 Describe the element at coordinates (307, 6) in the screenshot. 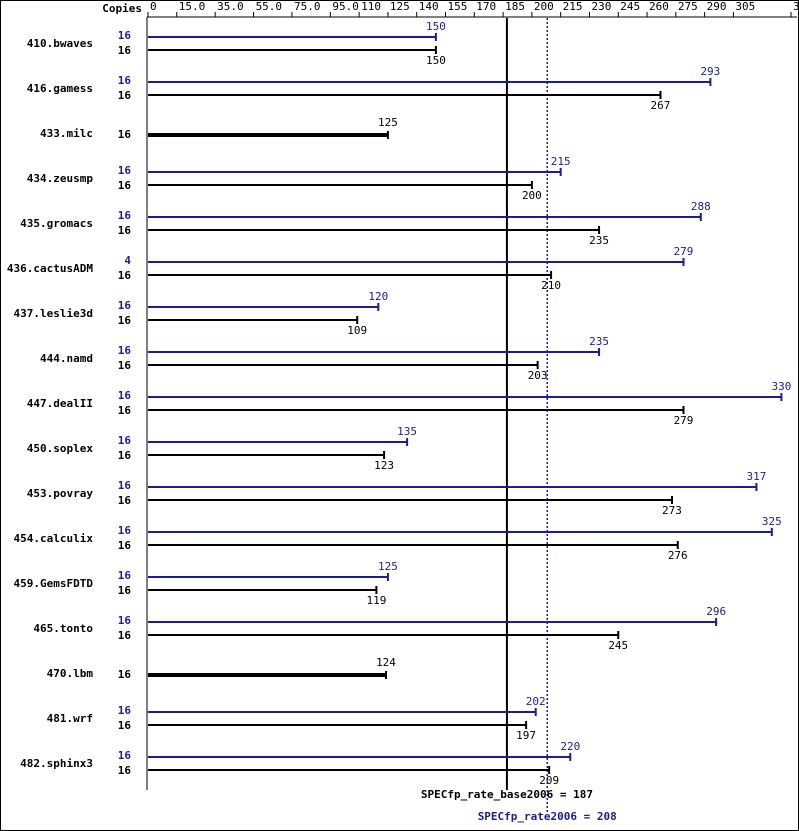

I see `x-tick-label: 75.0` at that location.